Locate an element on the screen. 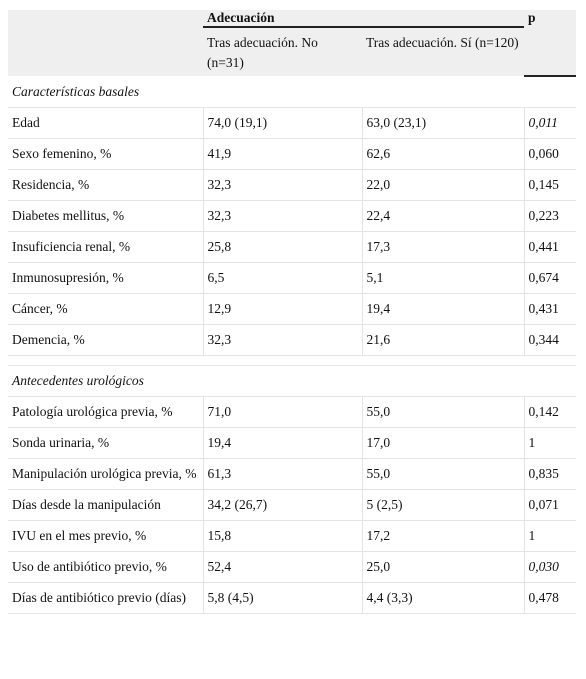 This screenshot has width=586, height=679. row-label: Sexo femenino, % is located at coordinates (106, 154).